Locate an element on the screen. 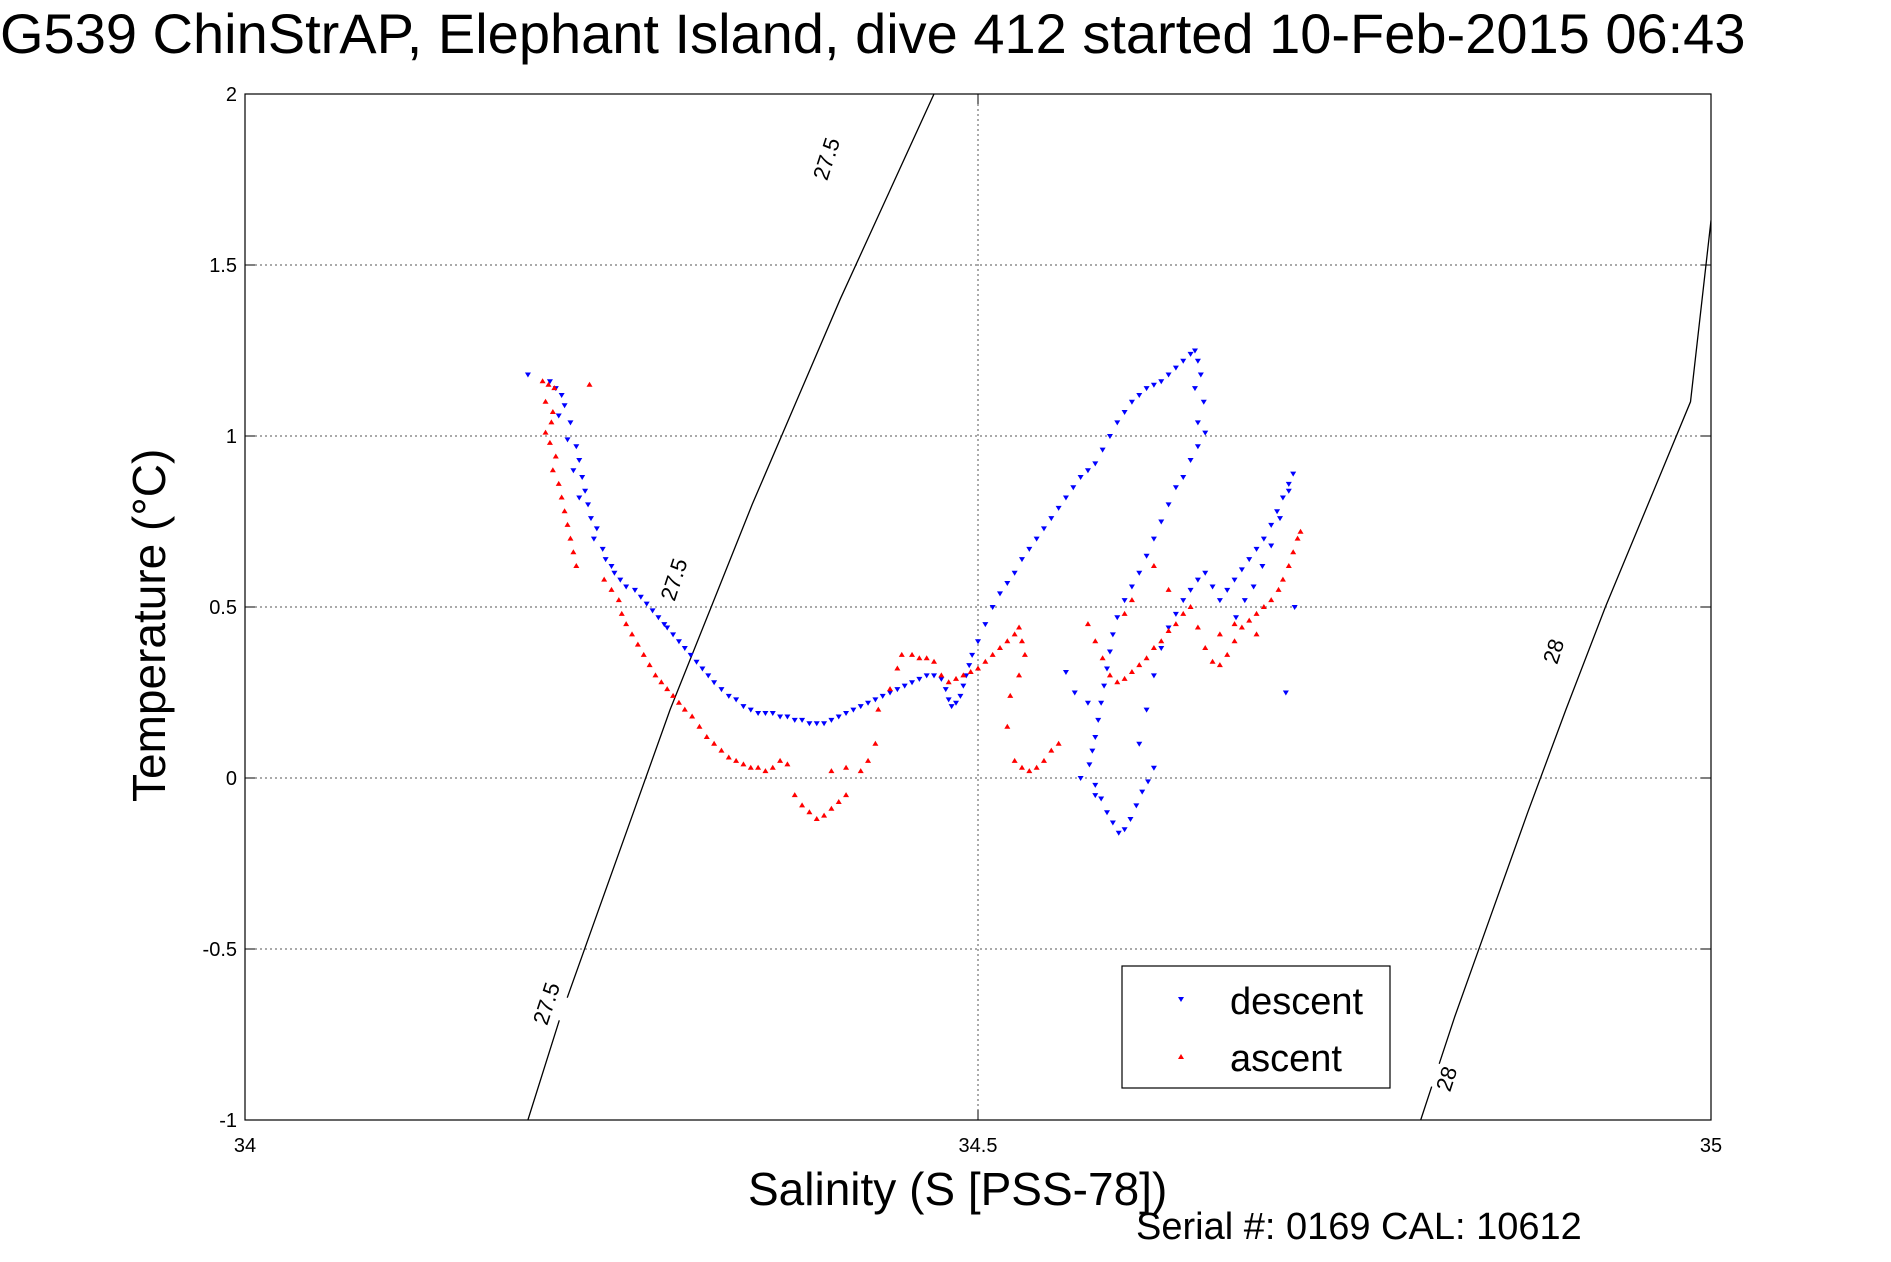 This screenshot has height=1262, width=1891. y-tick-label: 2 is located at coordinates (231, 95).